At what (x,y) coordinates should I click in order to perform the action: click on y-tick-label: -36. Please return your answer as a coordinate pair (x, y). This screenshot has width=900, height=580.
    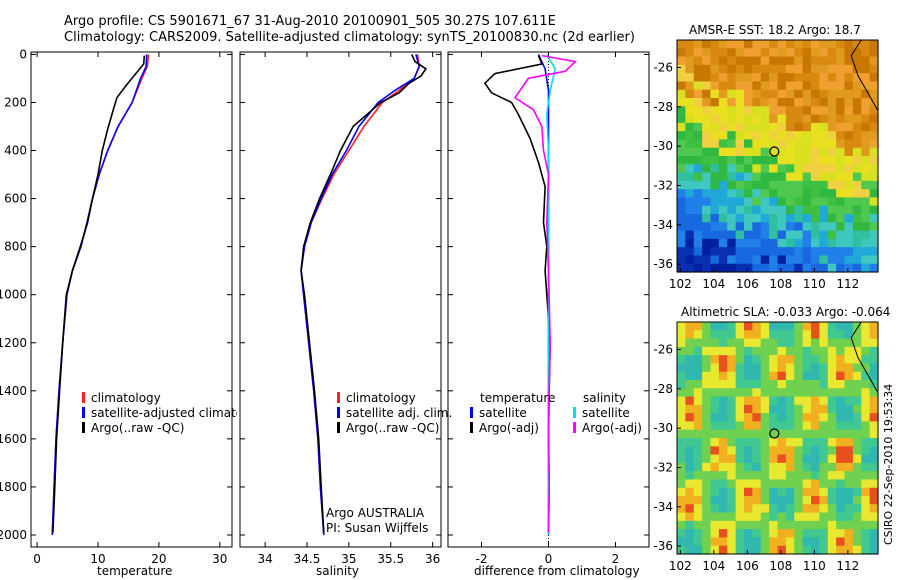
    Looking at the image, I should click on (663, 546).